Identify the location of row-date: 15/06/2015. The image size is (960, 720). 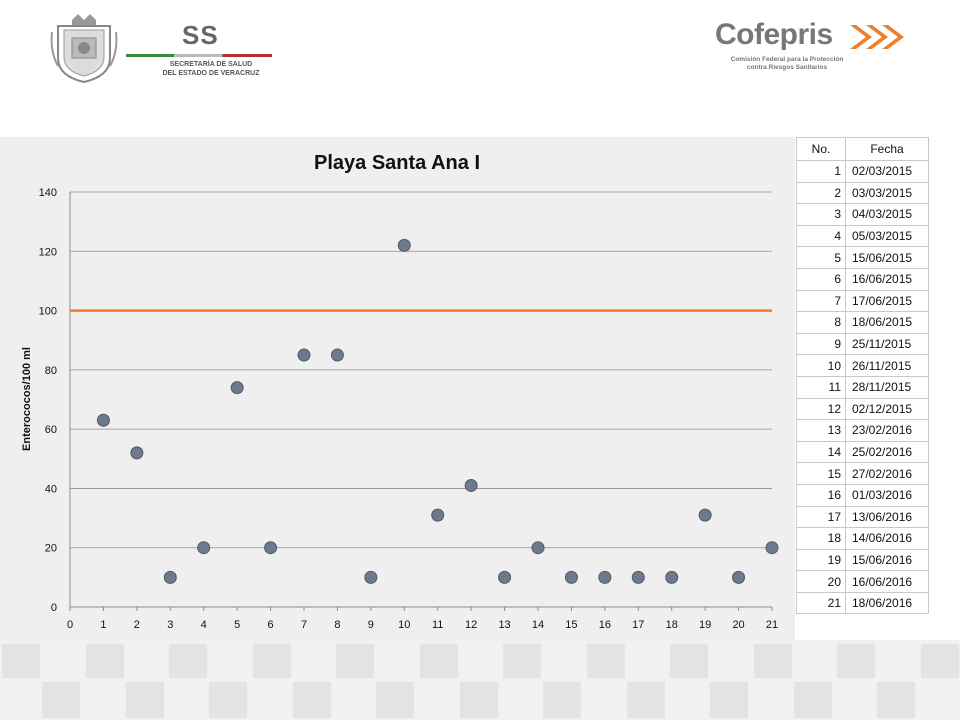
(887, 257).